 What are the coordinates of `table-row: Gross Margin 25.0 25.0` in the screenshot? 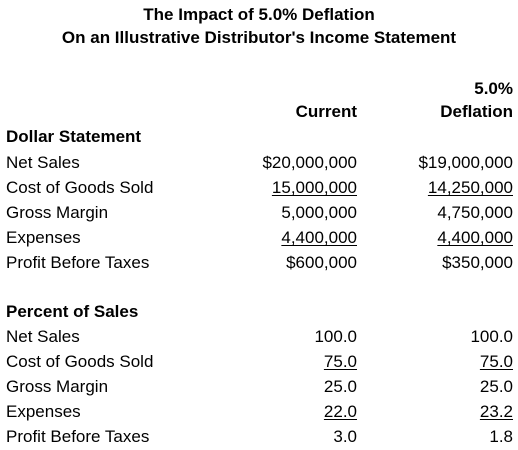 It's located at (259, 388).